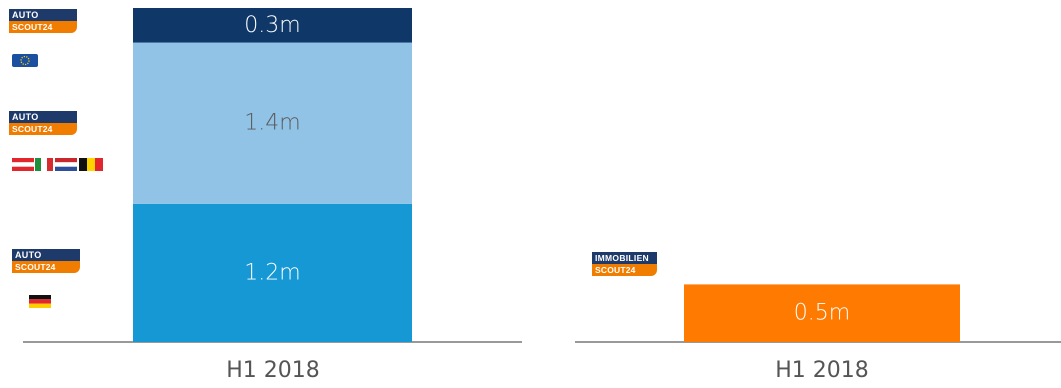  I want to click on x-tick-label-0: H1 2018, so click(273, 370).